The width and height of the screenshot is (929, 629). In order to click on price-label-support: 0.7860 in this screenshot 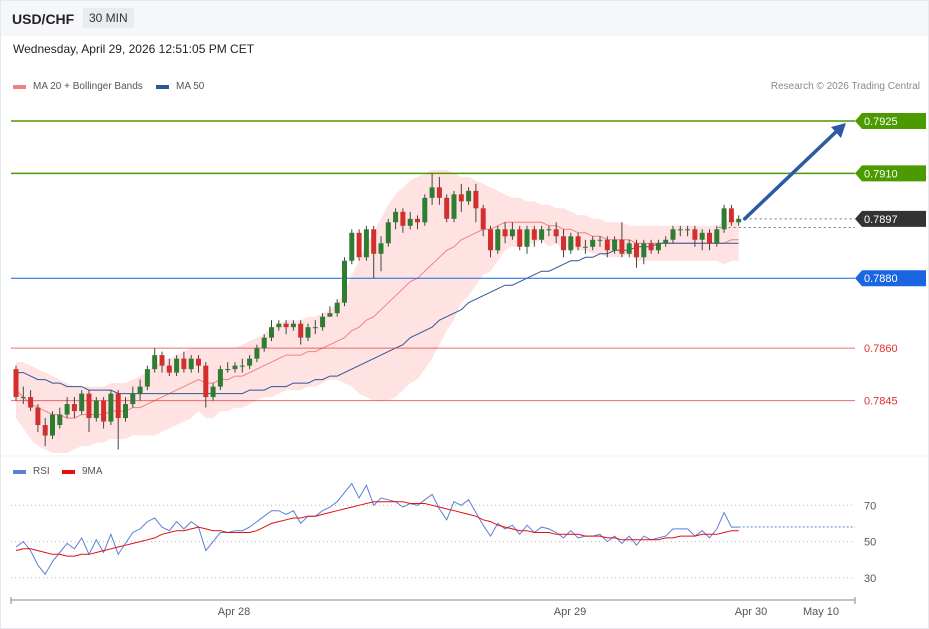, I will do `click(881, 349)`.